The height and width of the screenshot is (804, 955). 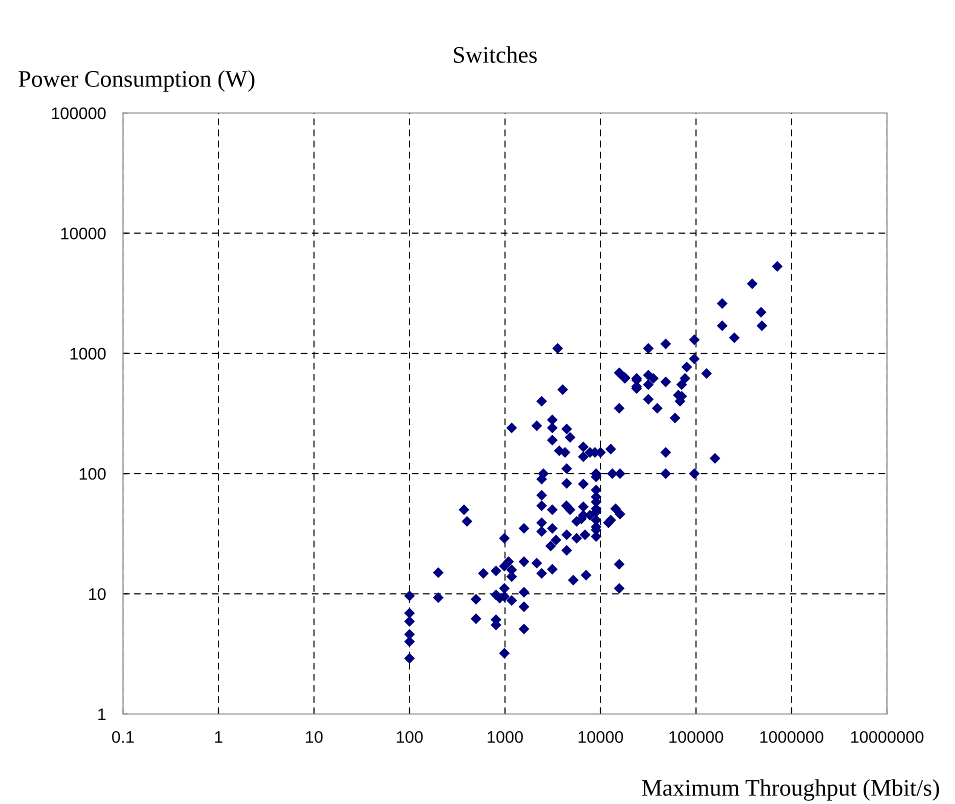 What do you see at coordinates (83, 234) in the screenshot?
I see `y-tick-label: 10000` at bounding box center [83, 234].